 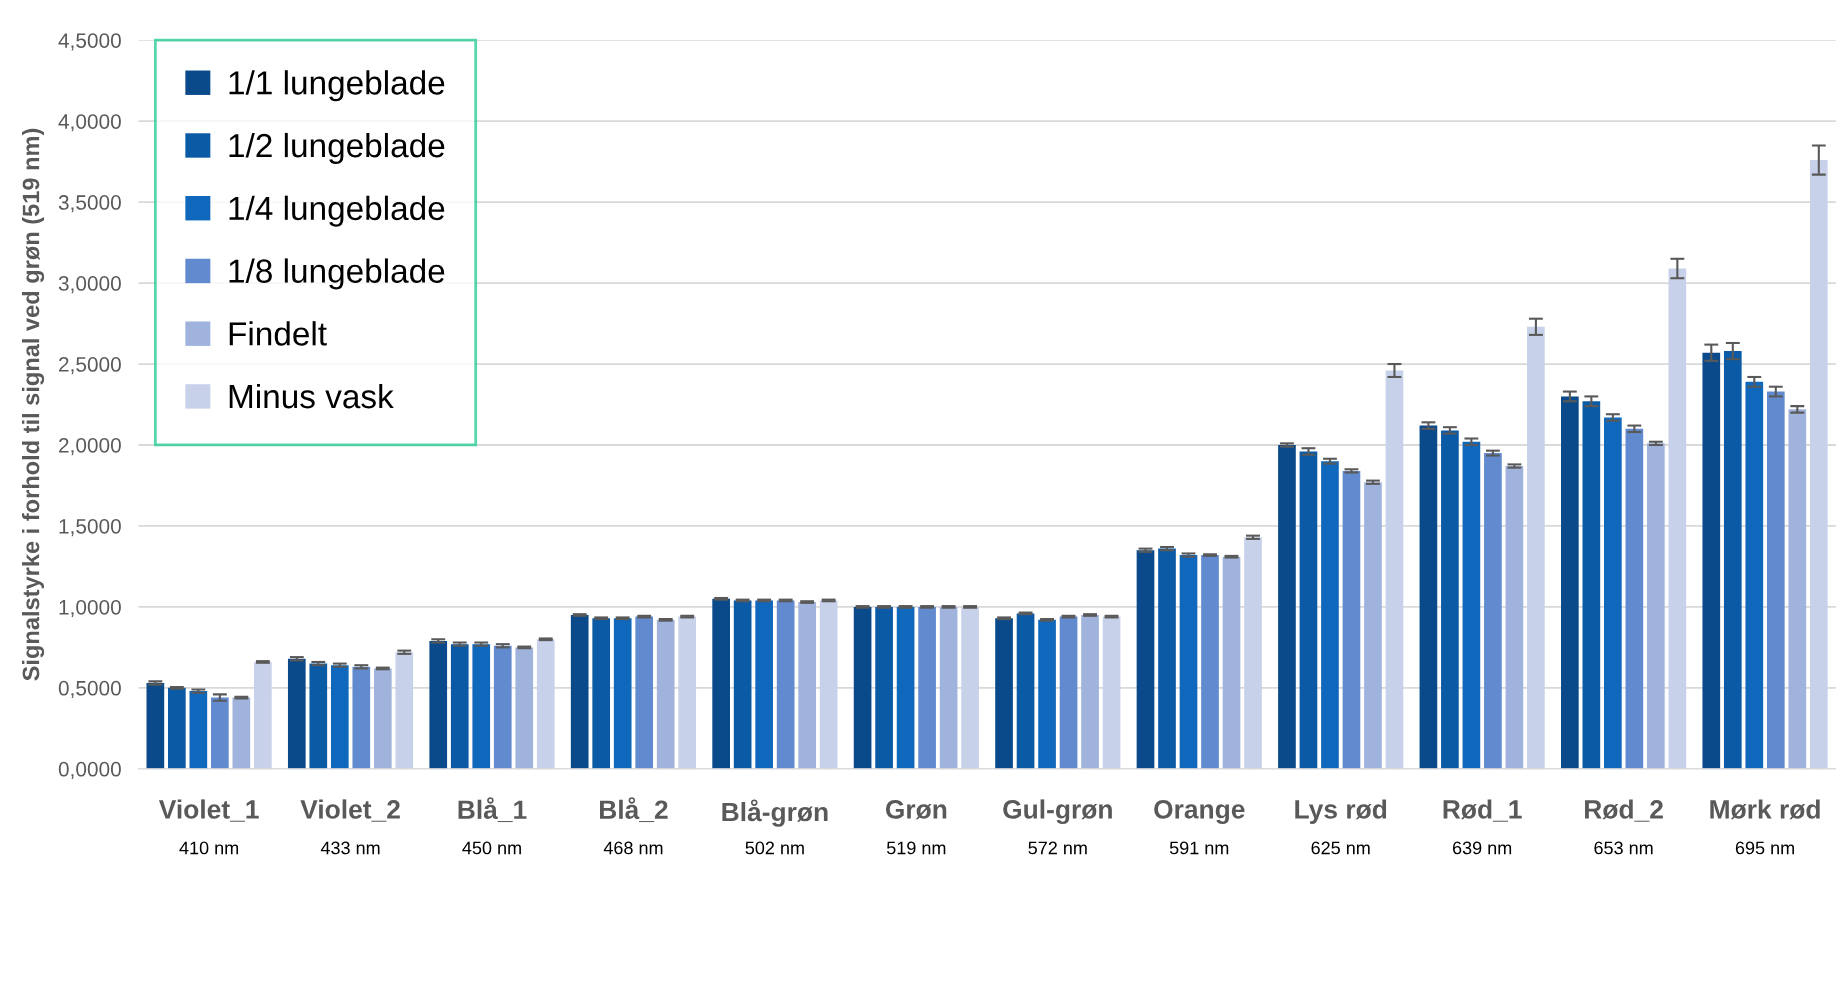 I want to click on legend-label: 1/2 lungeblade, so click(x=337, y=148).